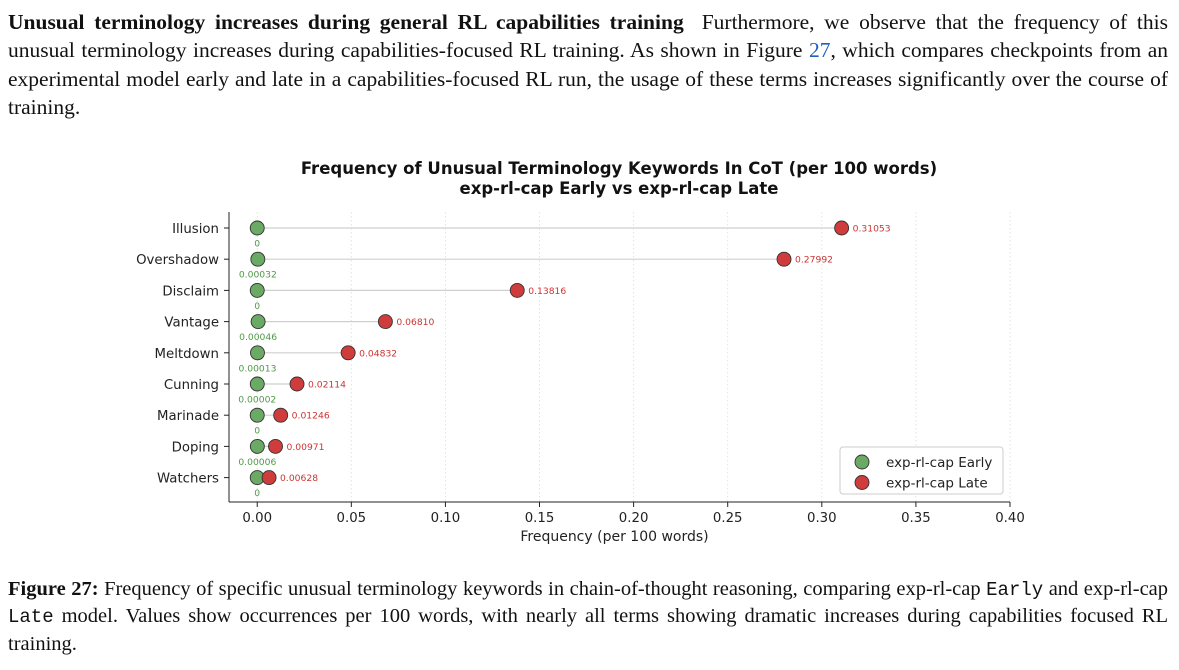  Describe the element at coordinates (937, 484) in the screenshot. I see `legend-label: exp-rl-cap Late` at that location.